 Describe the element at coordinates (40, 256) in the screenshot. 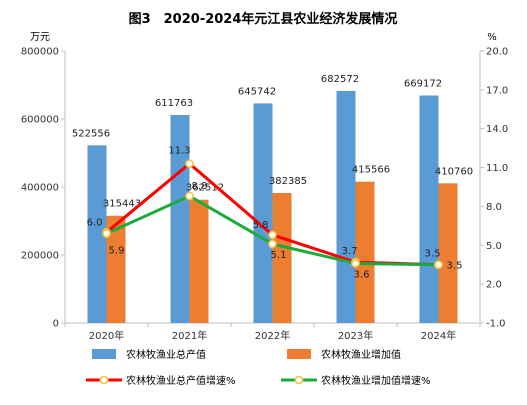

I see `left-tick-label: 200000` at that location.